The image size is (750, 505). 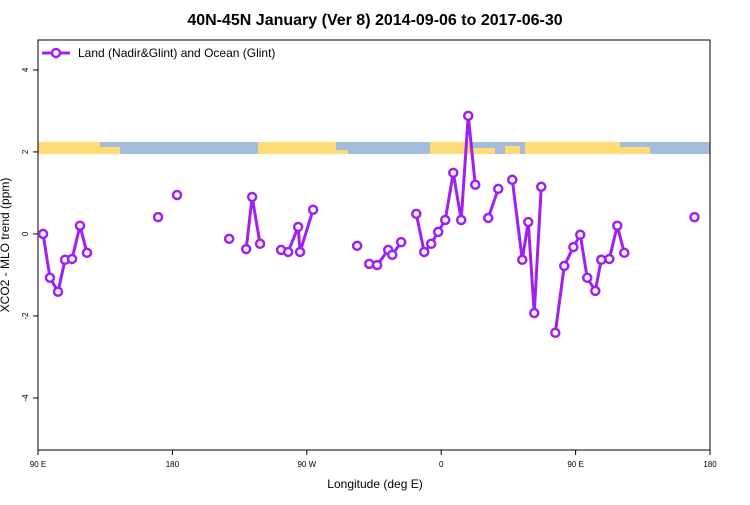 What do you see at coordinates (25, 398) in the screenshot?
I see `y-tick-label: -4` at bounding box center [25, 398].